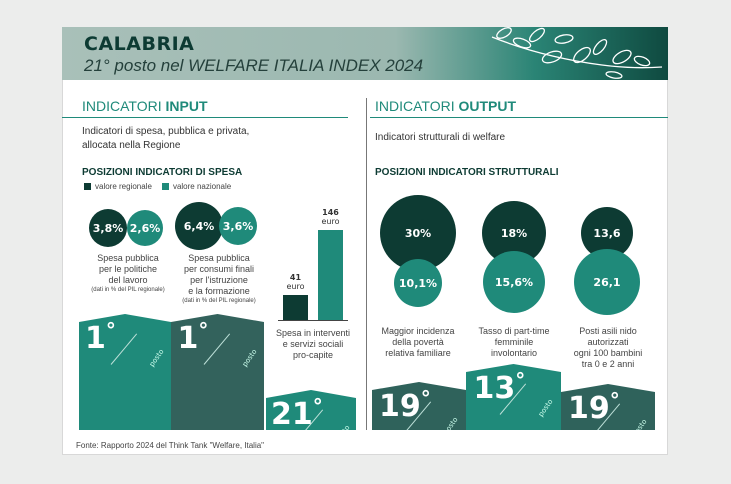  Describe the element at coordinates (128, 269) in the screenshot. I see `caption-line: per le politiche` at that location.